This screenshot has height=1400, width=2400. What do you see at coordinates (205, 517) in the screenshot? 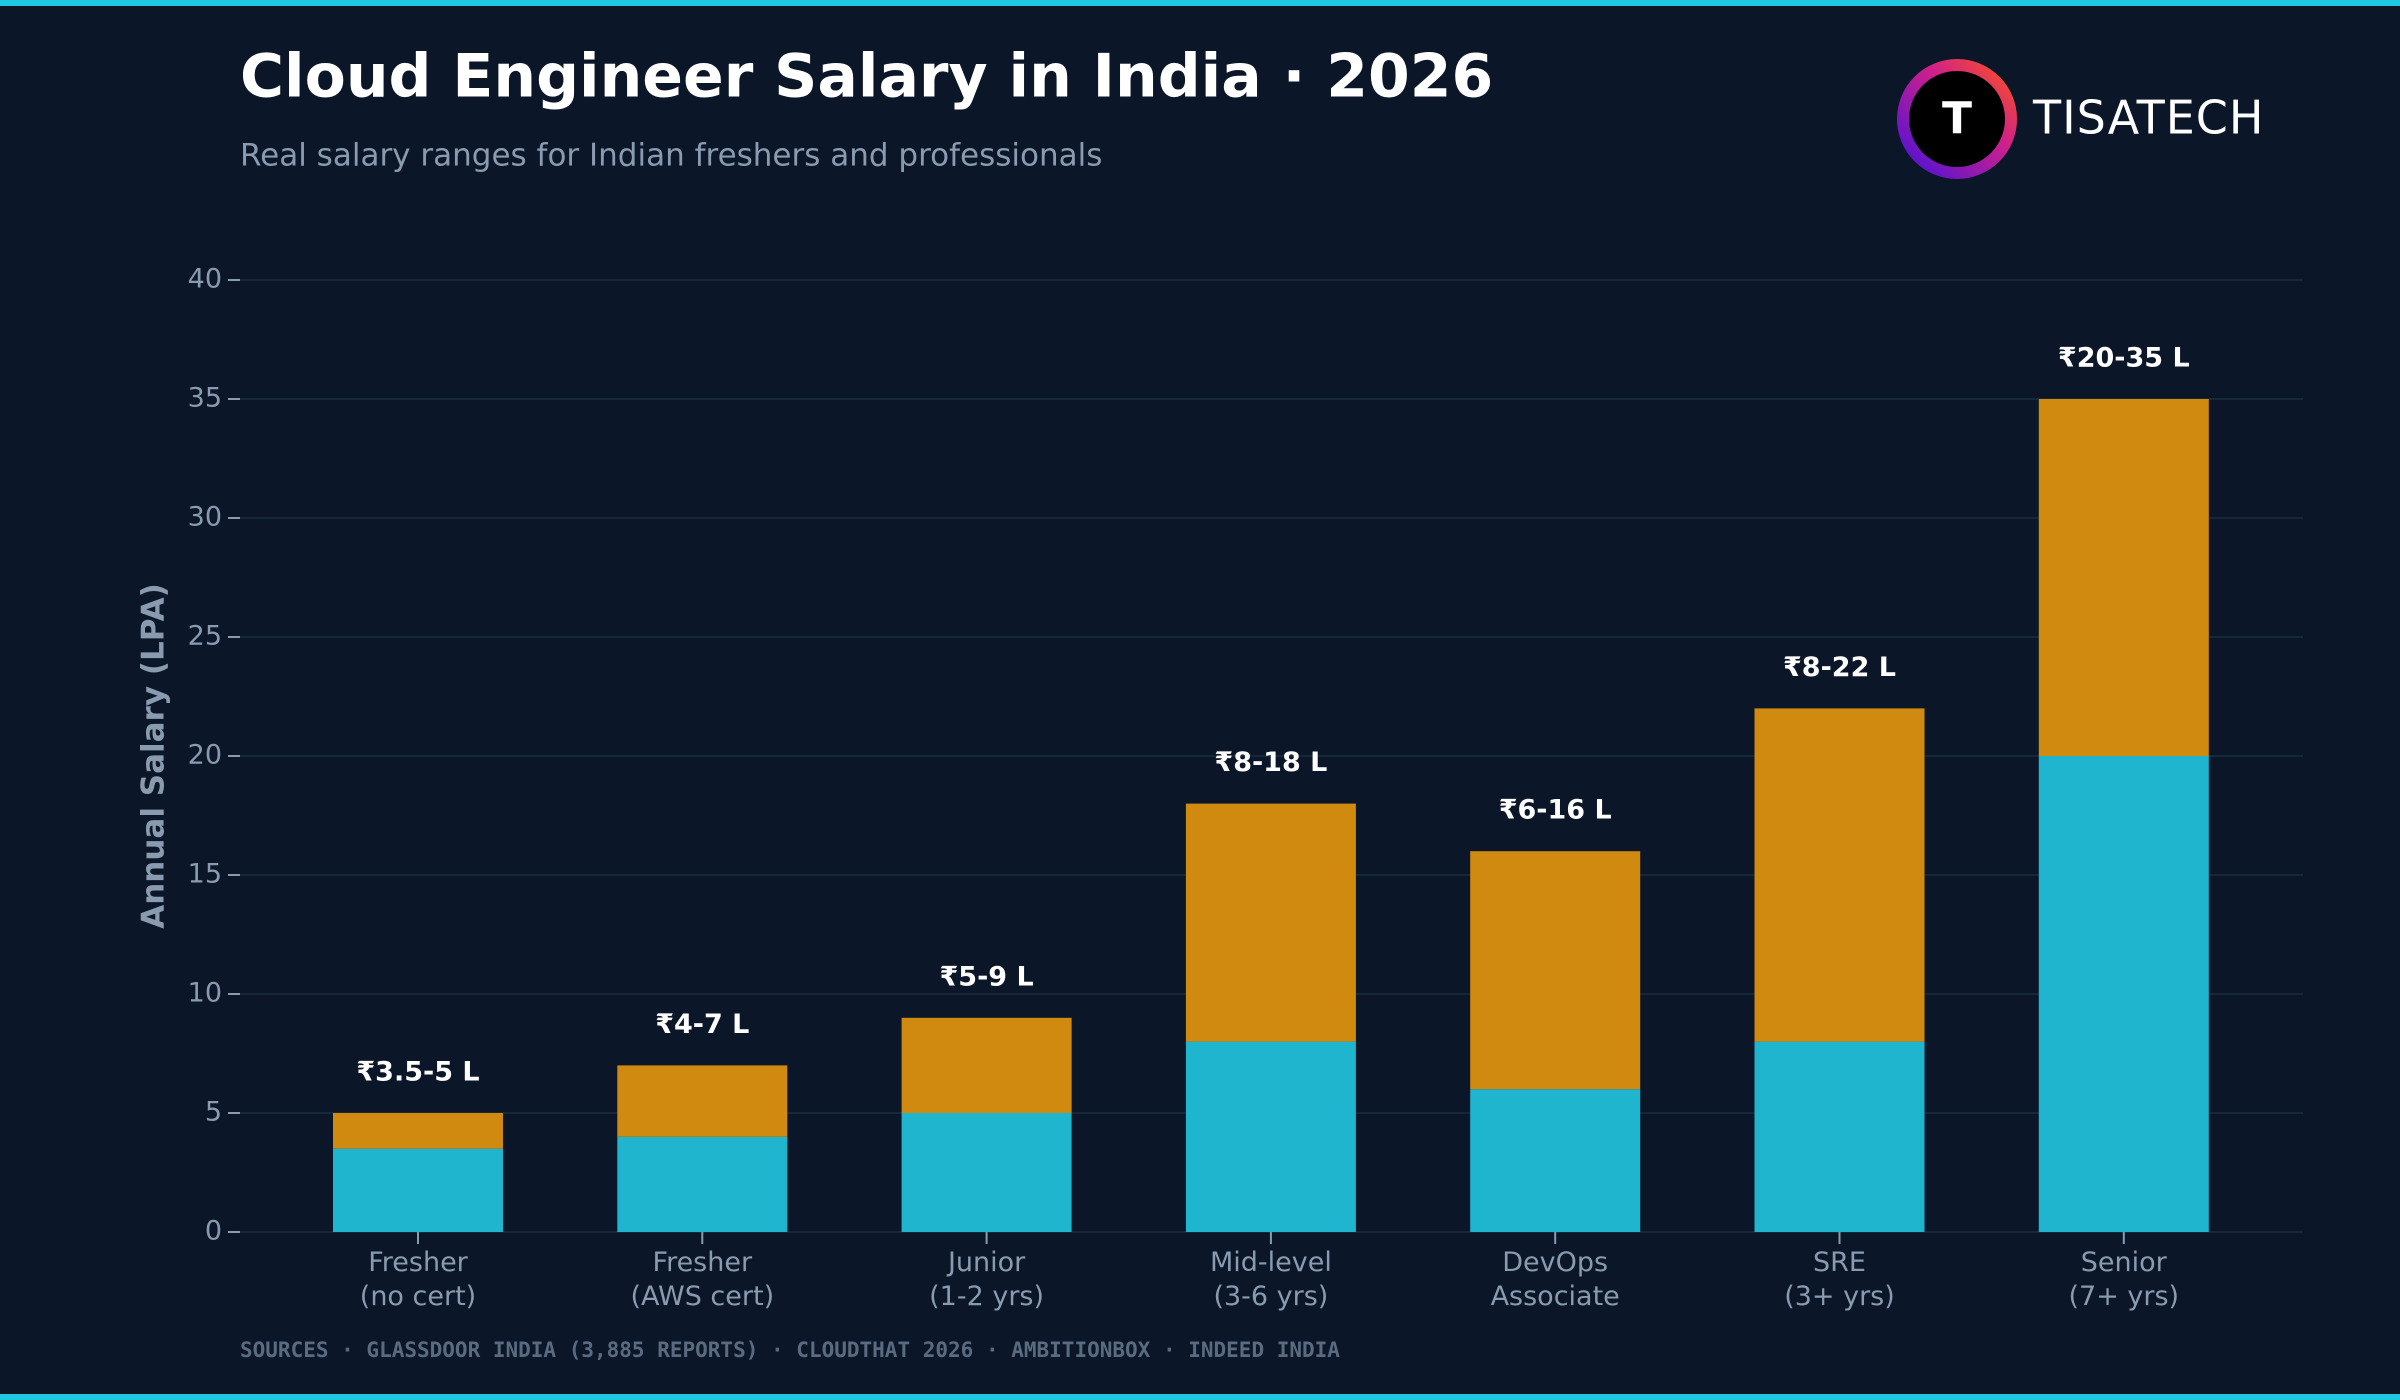
I see `y-tick-label: 30` at bounding box center [205, 517].